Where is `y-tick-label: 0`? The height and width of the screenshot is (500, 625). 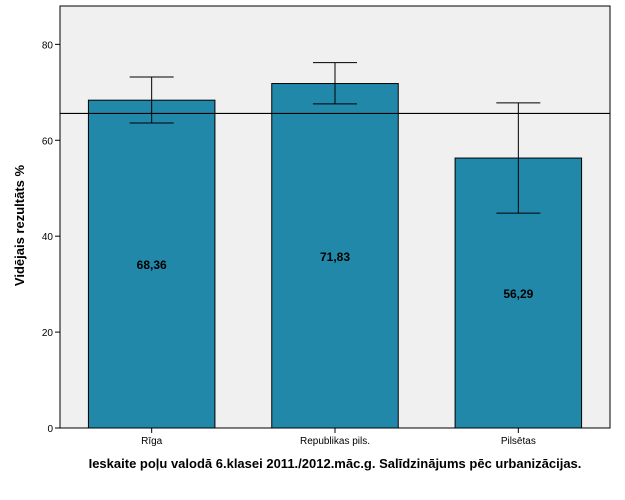 y-tick-label: 0 is located at coordinates (50, 429).